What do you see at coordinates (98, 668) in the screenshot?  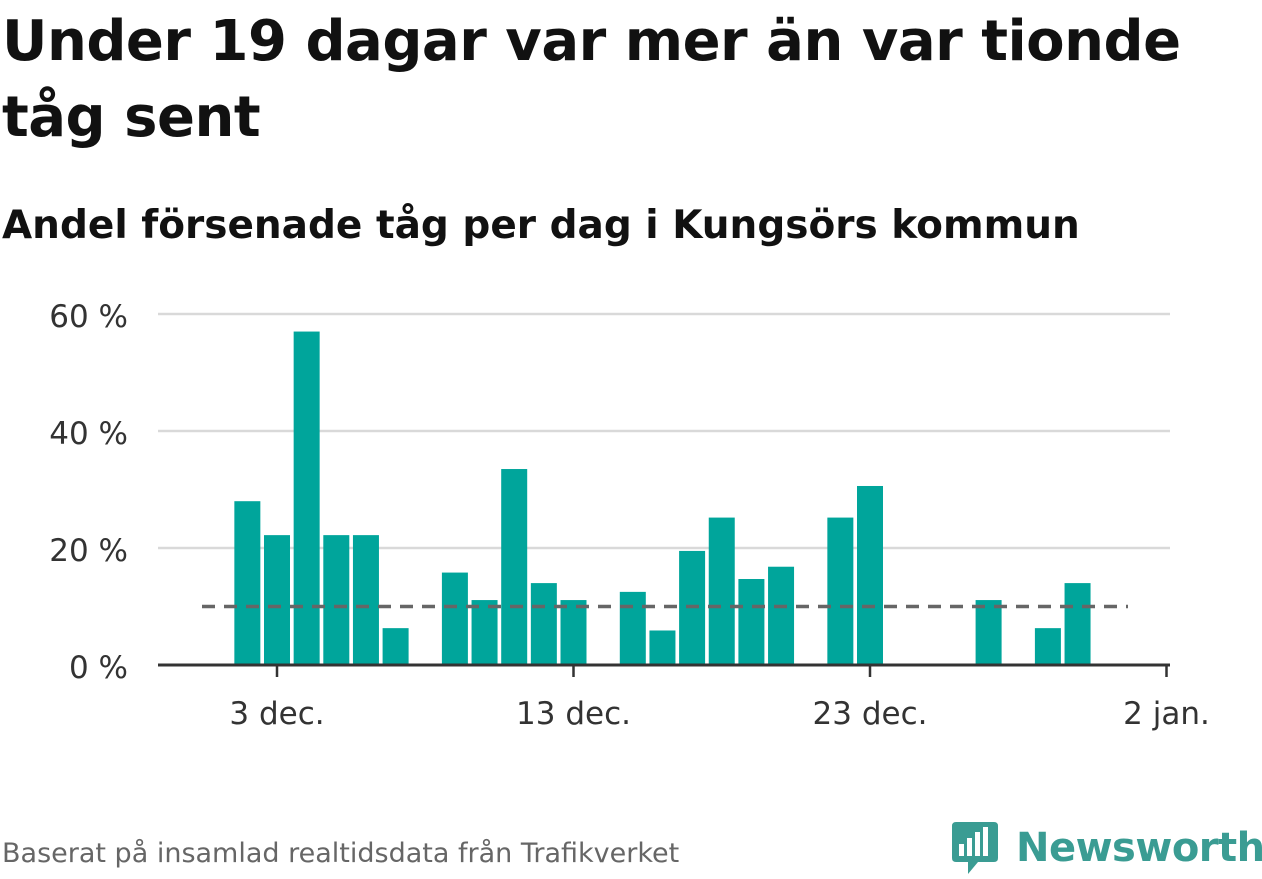 I see `y-tick-label: 0 %` at bounding box center [98, 668].